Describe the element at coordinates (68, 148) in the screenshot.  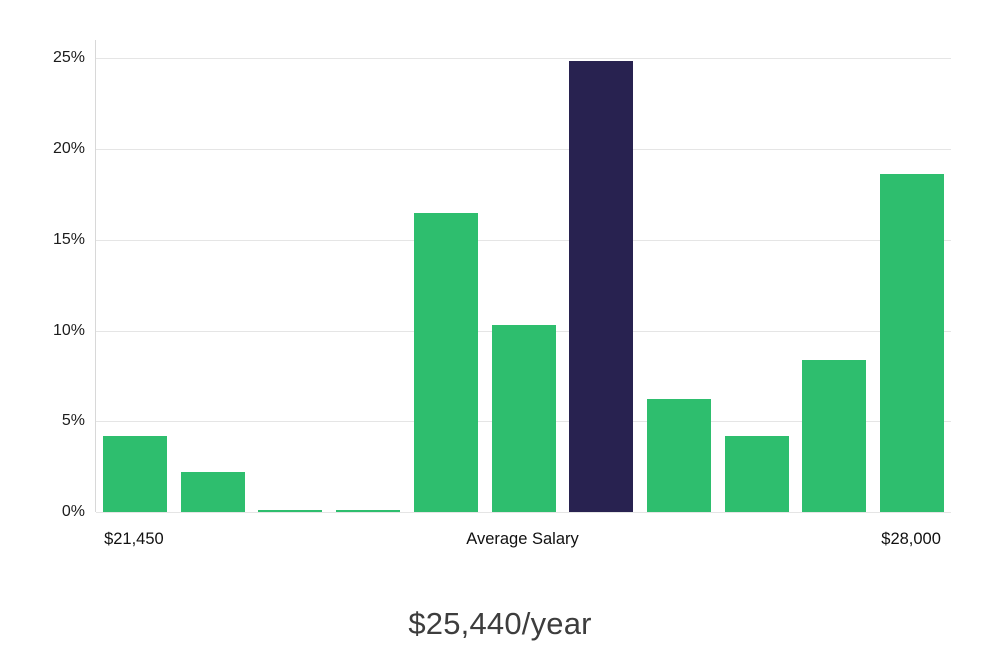
I see `y-axis-tick-label: 20%` at that location.